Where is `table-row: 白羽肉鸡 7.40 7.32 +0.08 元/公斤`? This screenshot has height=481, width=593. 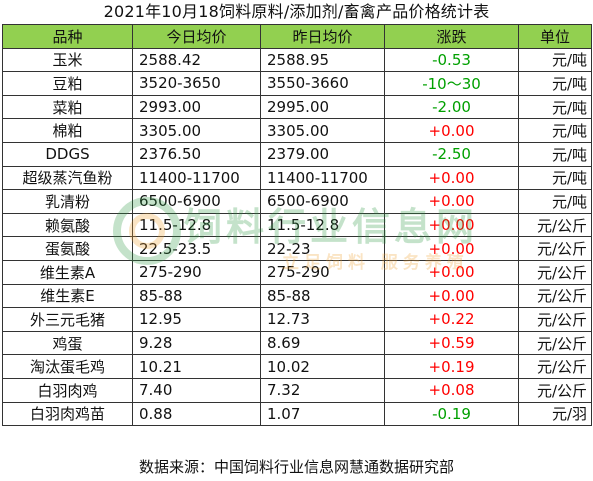
table-row: 白羽肉鸡 7.40 7.32 +0.08 元/公斤 is located at coordinates (297, 390).